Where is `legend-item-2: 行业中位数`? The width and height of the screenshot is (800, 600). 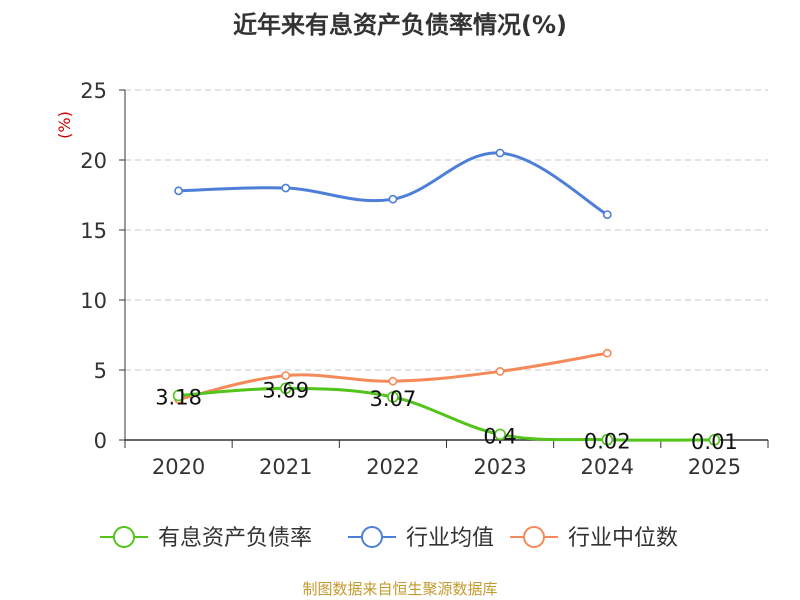
legend-item-2: 行业中位数 is located at coordinates (594, 538).